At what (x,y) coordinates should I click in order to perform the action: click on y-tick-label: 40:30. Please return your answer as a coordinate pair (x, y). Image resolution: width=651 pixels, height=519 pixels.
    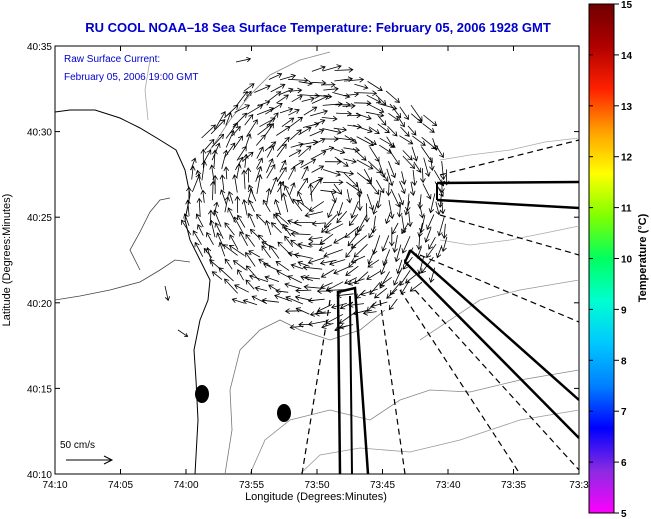
    Looking at the image, I should click on (39, 133).